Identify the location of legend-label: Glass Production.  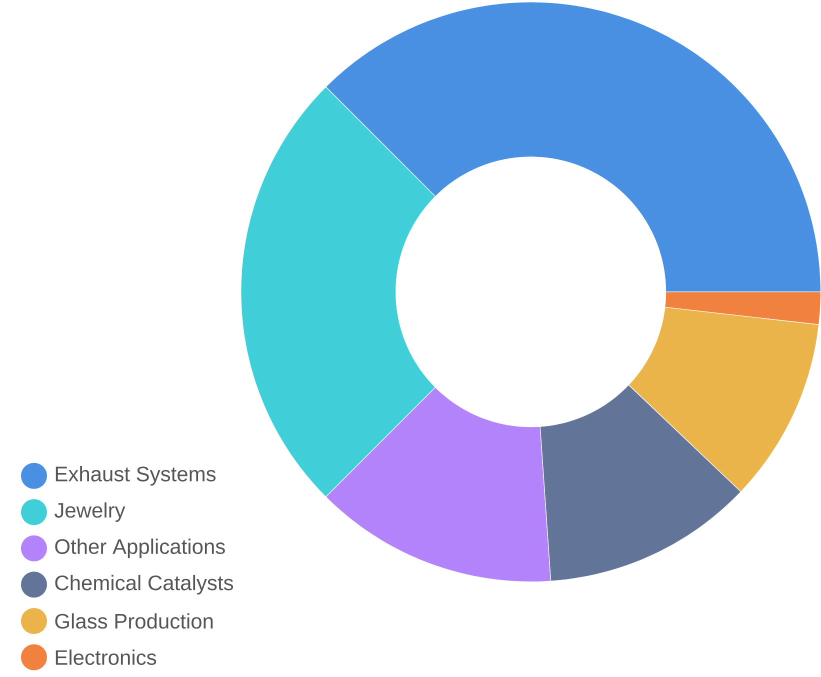
(134, 621).